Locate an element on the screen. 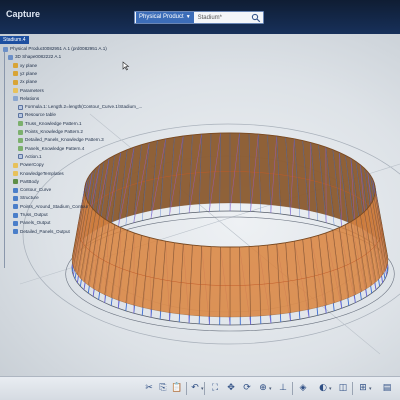 The image size is (400, 400). tree-item: Truss_Knowledge Pattern.1 is located at coordinates (50, 124).